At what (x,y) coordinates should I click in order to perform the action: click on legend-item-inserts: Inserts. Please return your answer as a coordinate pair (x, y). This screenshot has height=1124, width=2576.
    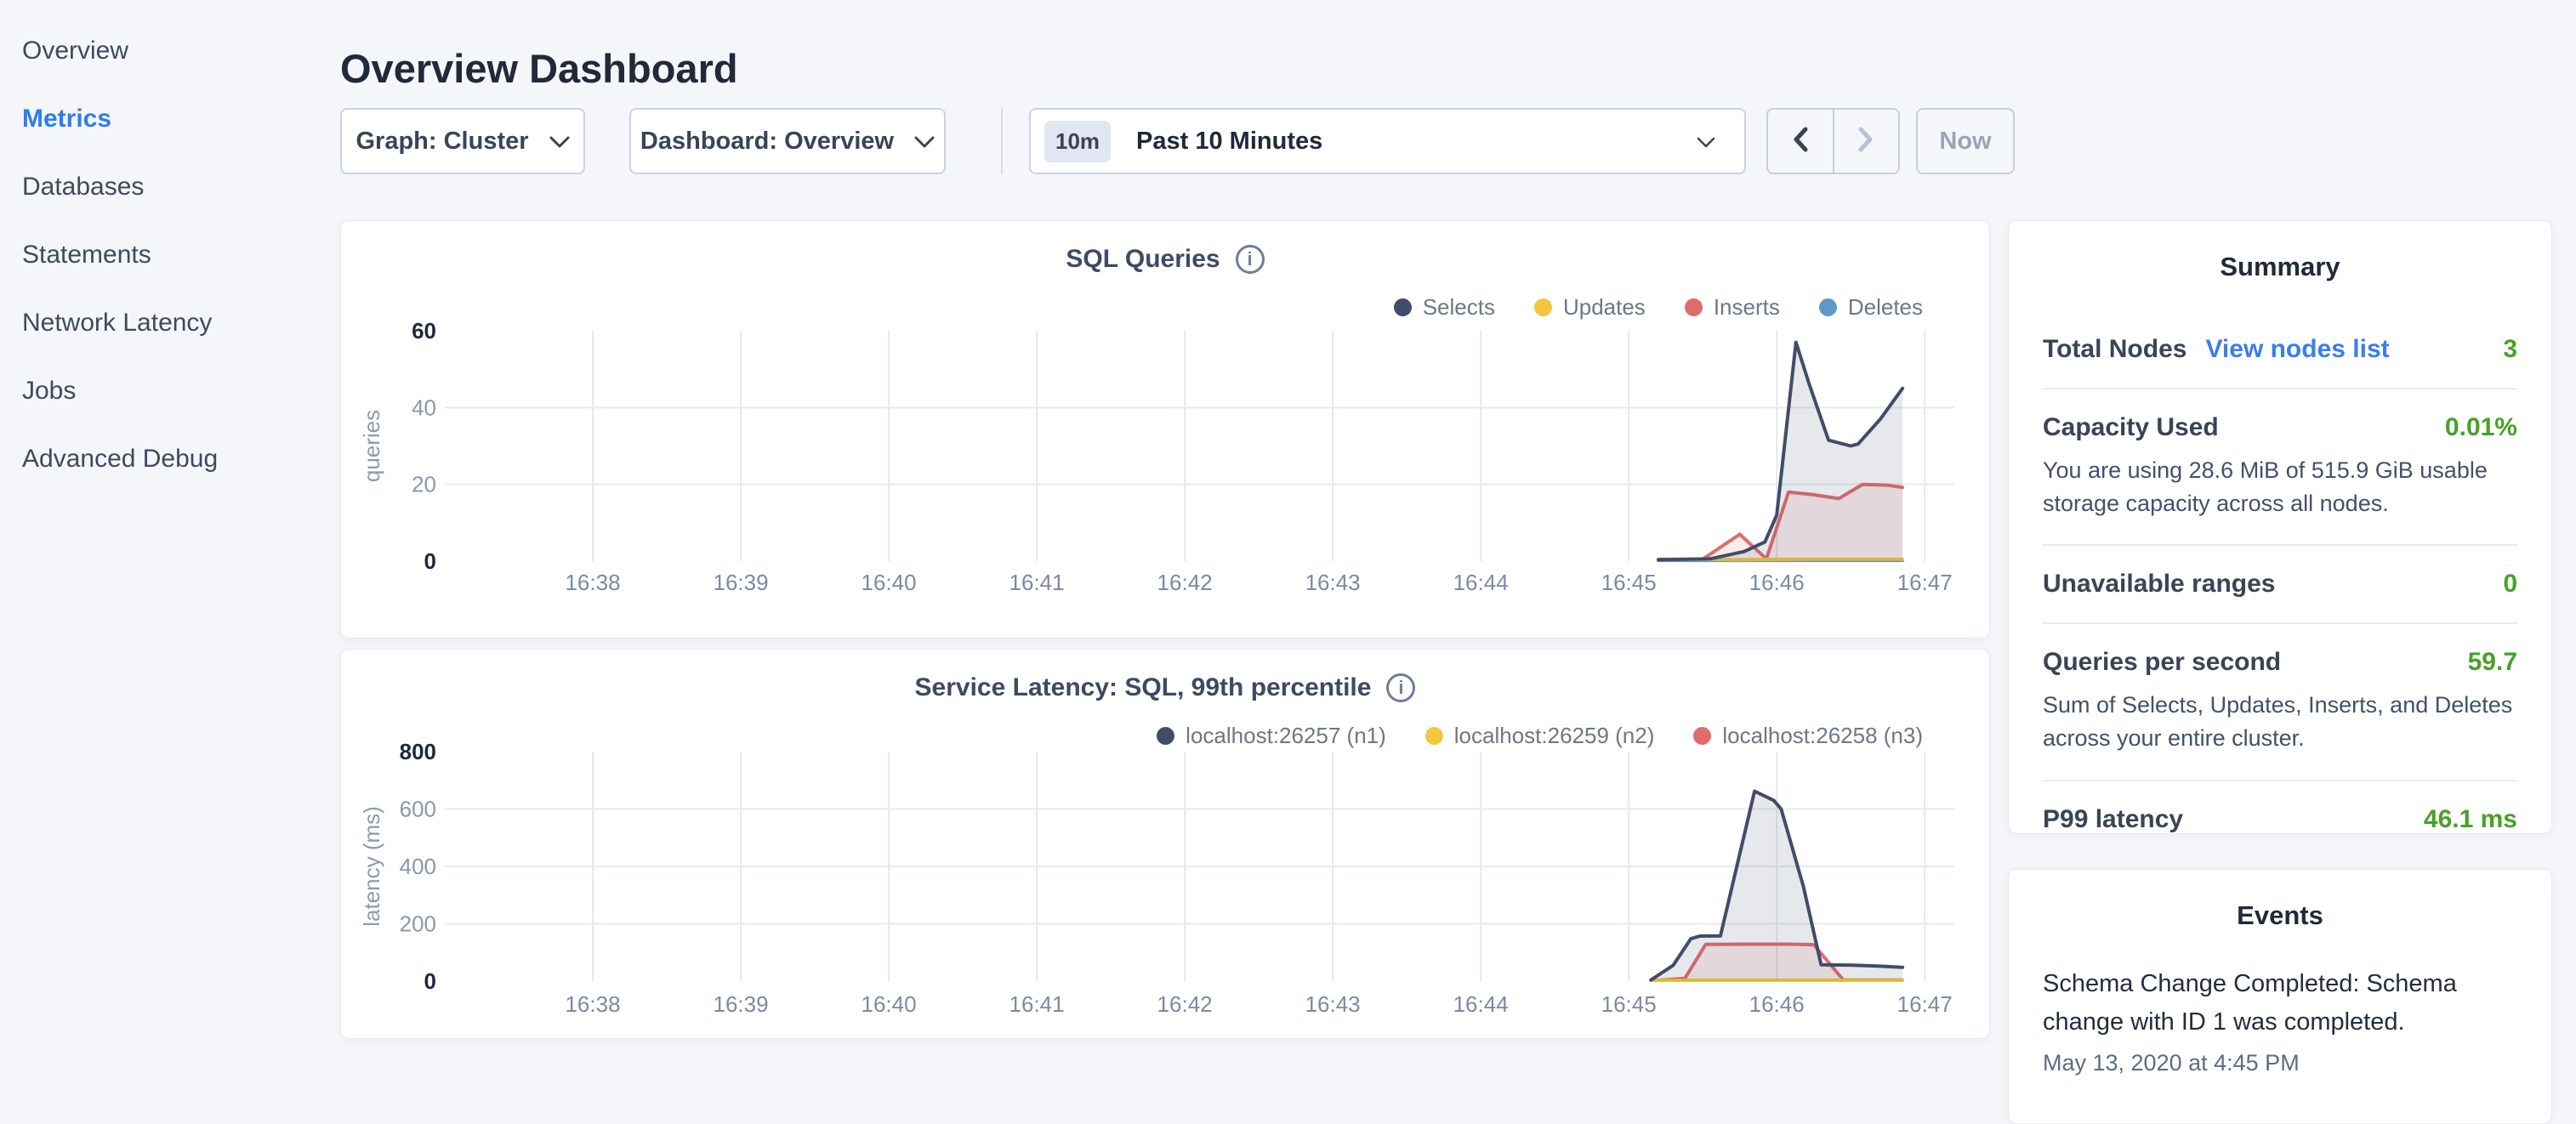
    Looking at the image, I should click on (1732, 307).